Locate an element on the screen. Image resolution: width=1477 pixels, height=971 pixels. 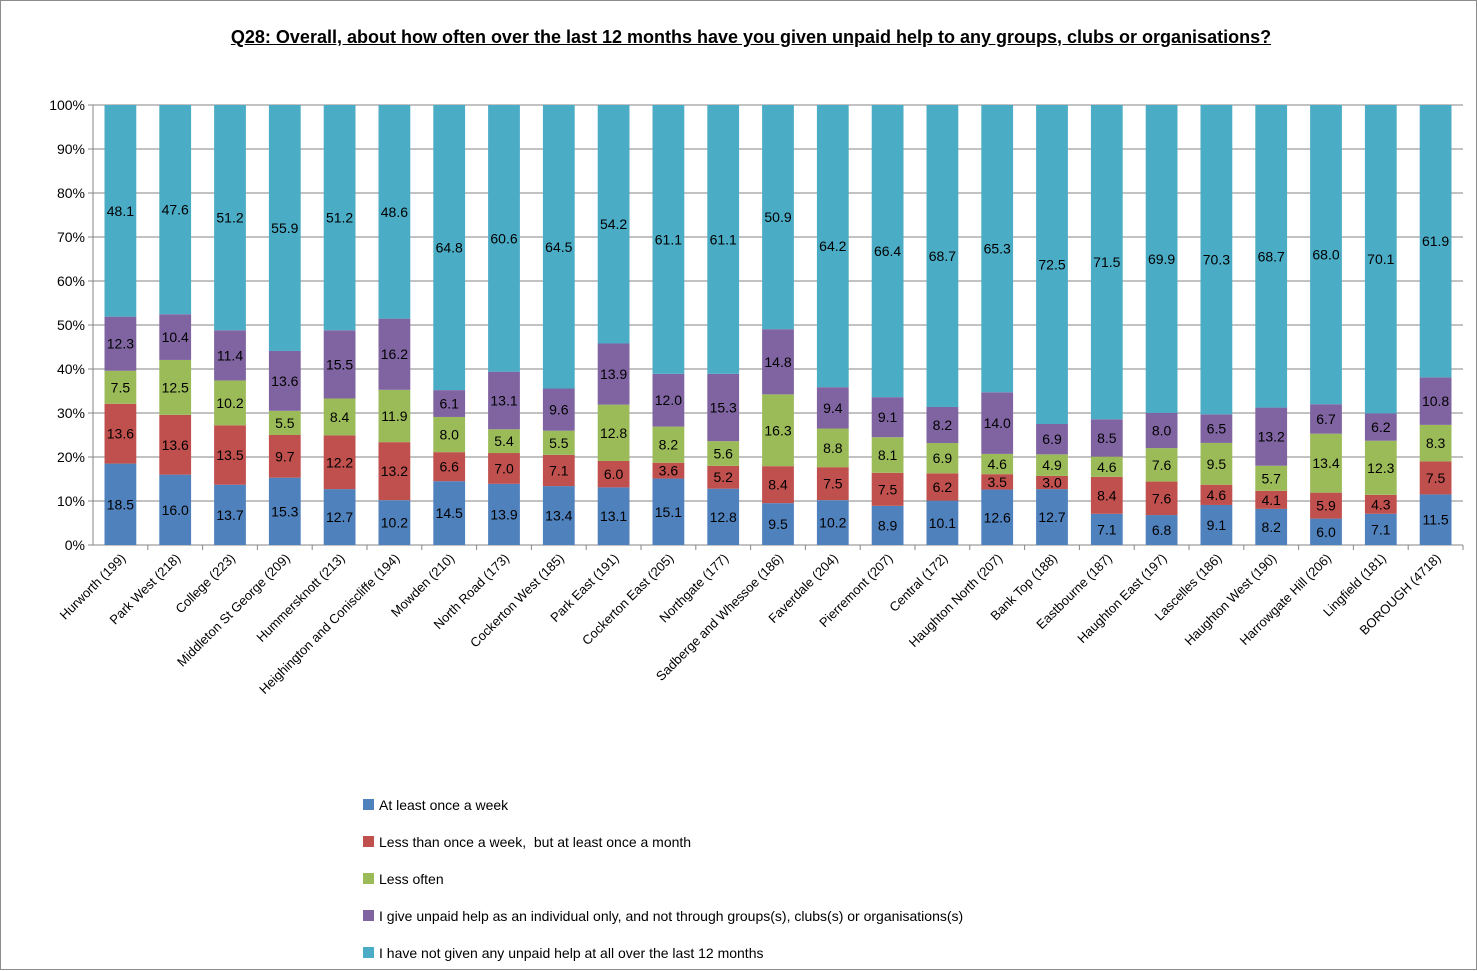
data-label: 61.9 is located at coordinates (1435, 241).